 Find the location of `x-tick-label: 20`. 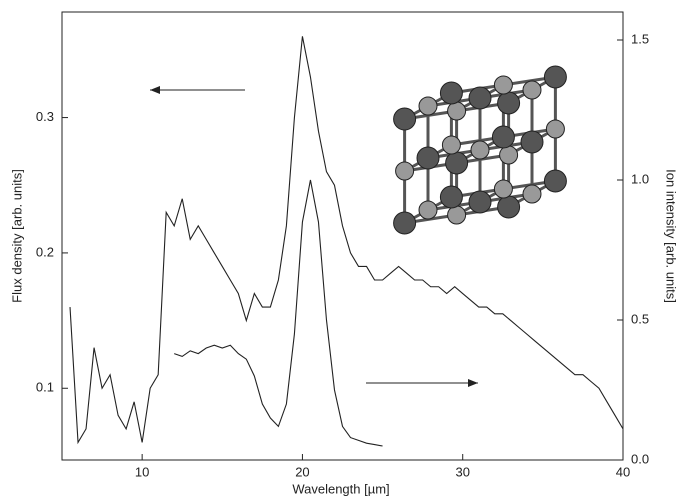

x-tick-label: 20 is located at coordinates (302, 471).